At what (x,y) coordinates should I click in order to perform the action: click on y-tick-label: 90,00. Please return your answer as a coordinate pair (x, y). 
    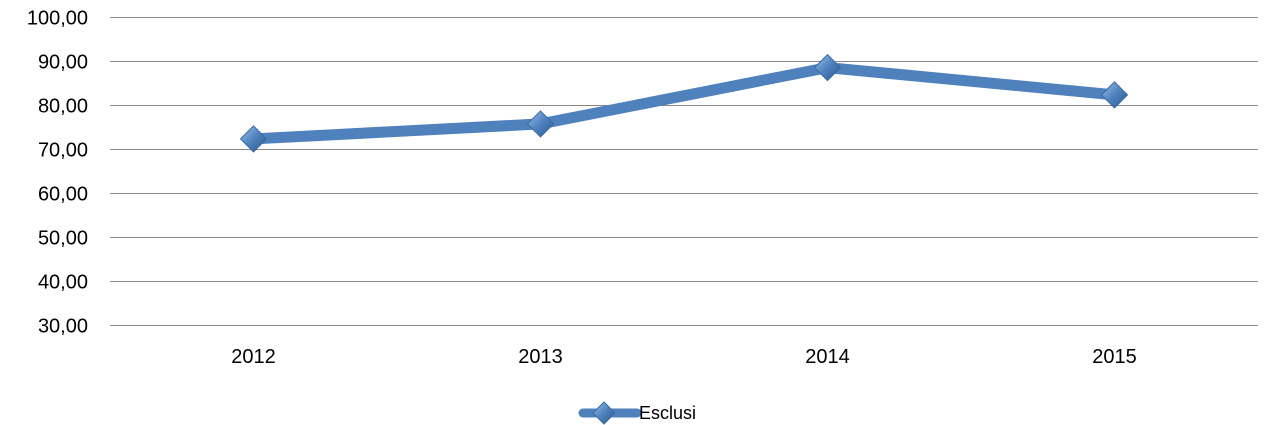
    Looking at the image, I should click on (63, 63).